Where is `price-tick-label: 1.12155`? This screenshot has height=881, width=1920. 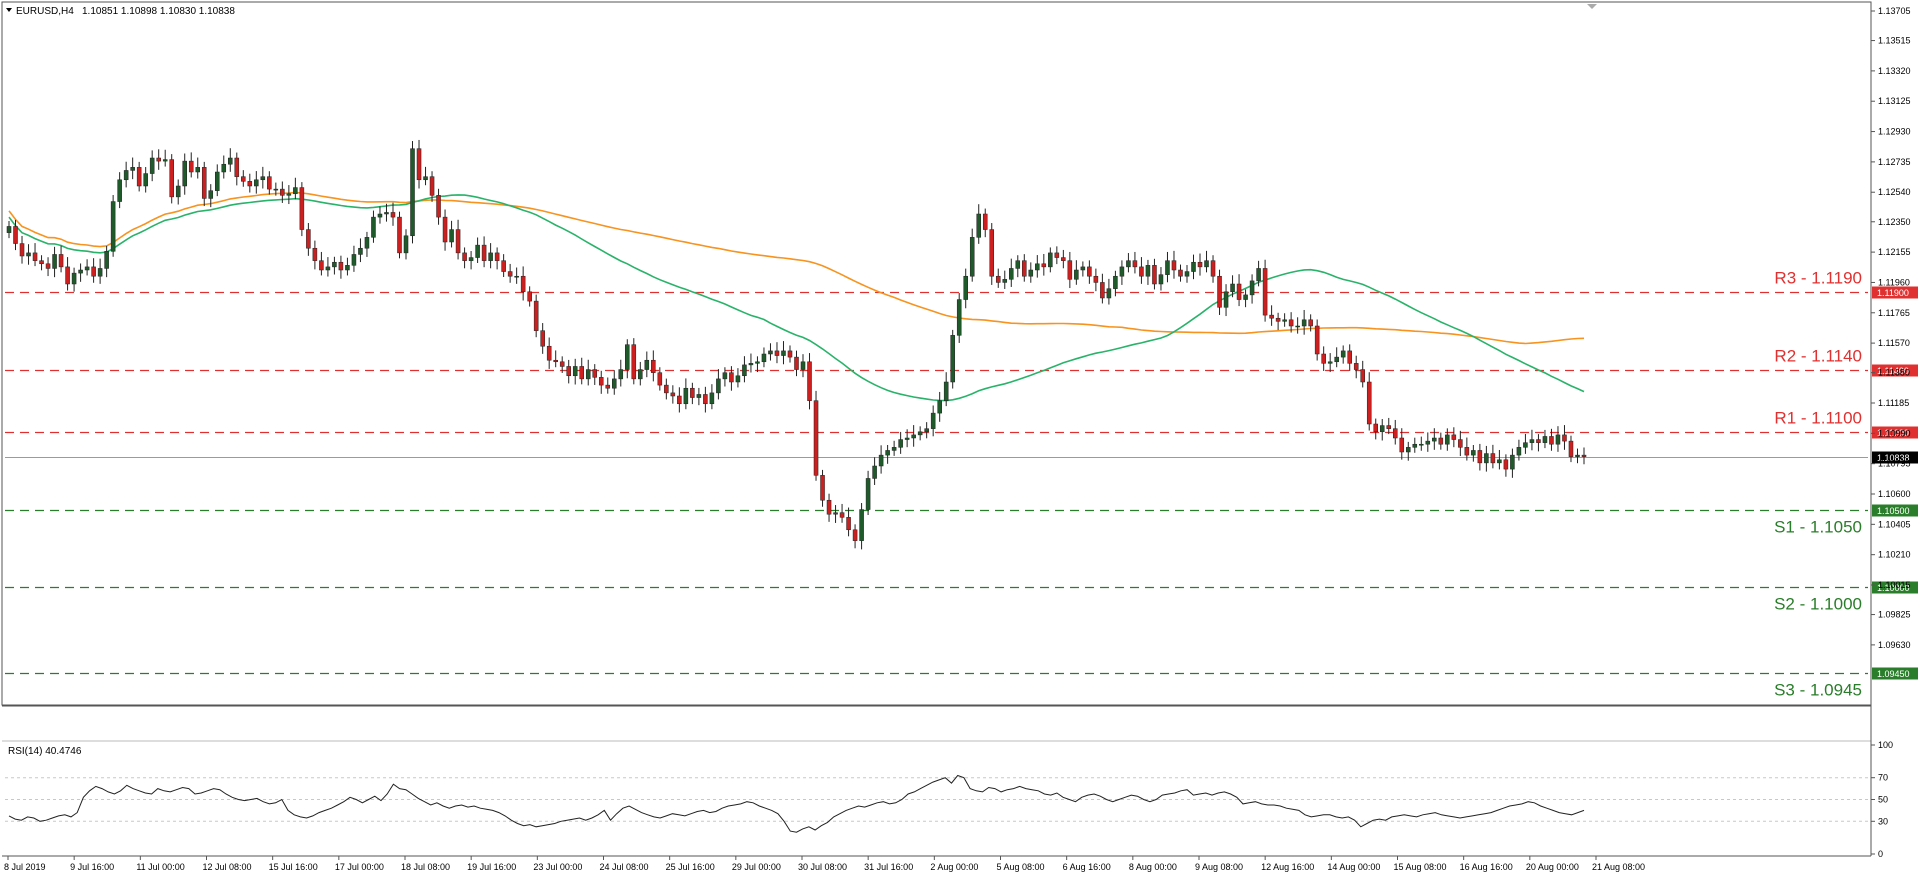 price-tick-label: 1.12155 is located at coordinates (1894, 252).